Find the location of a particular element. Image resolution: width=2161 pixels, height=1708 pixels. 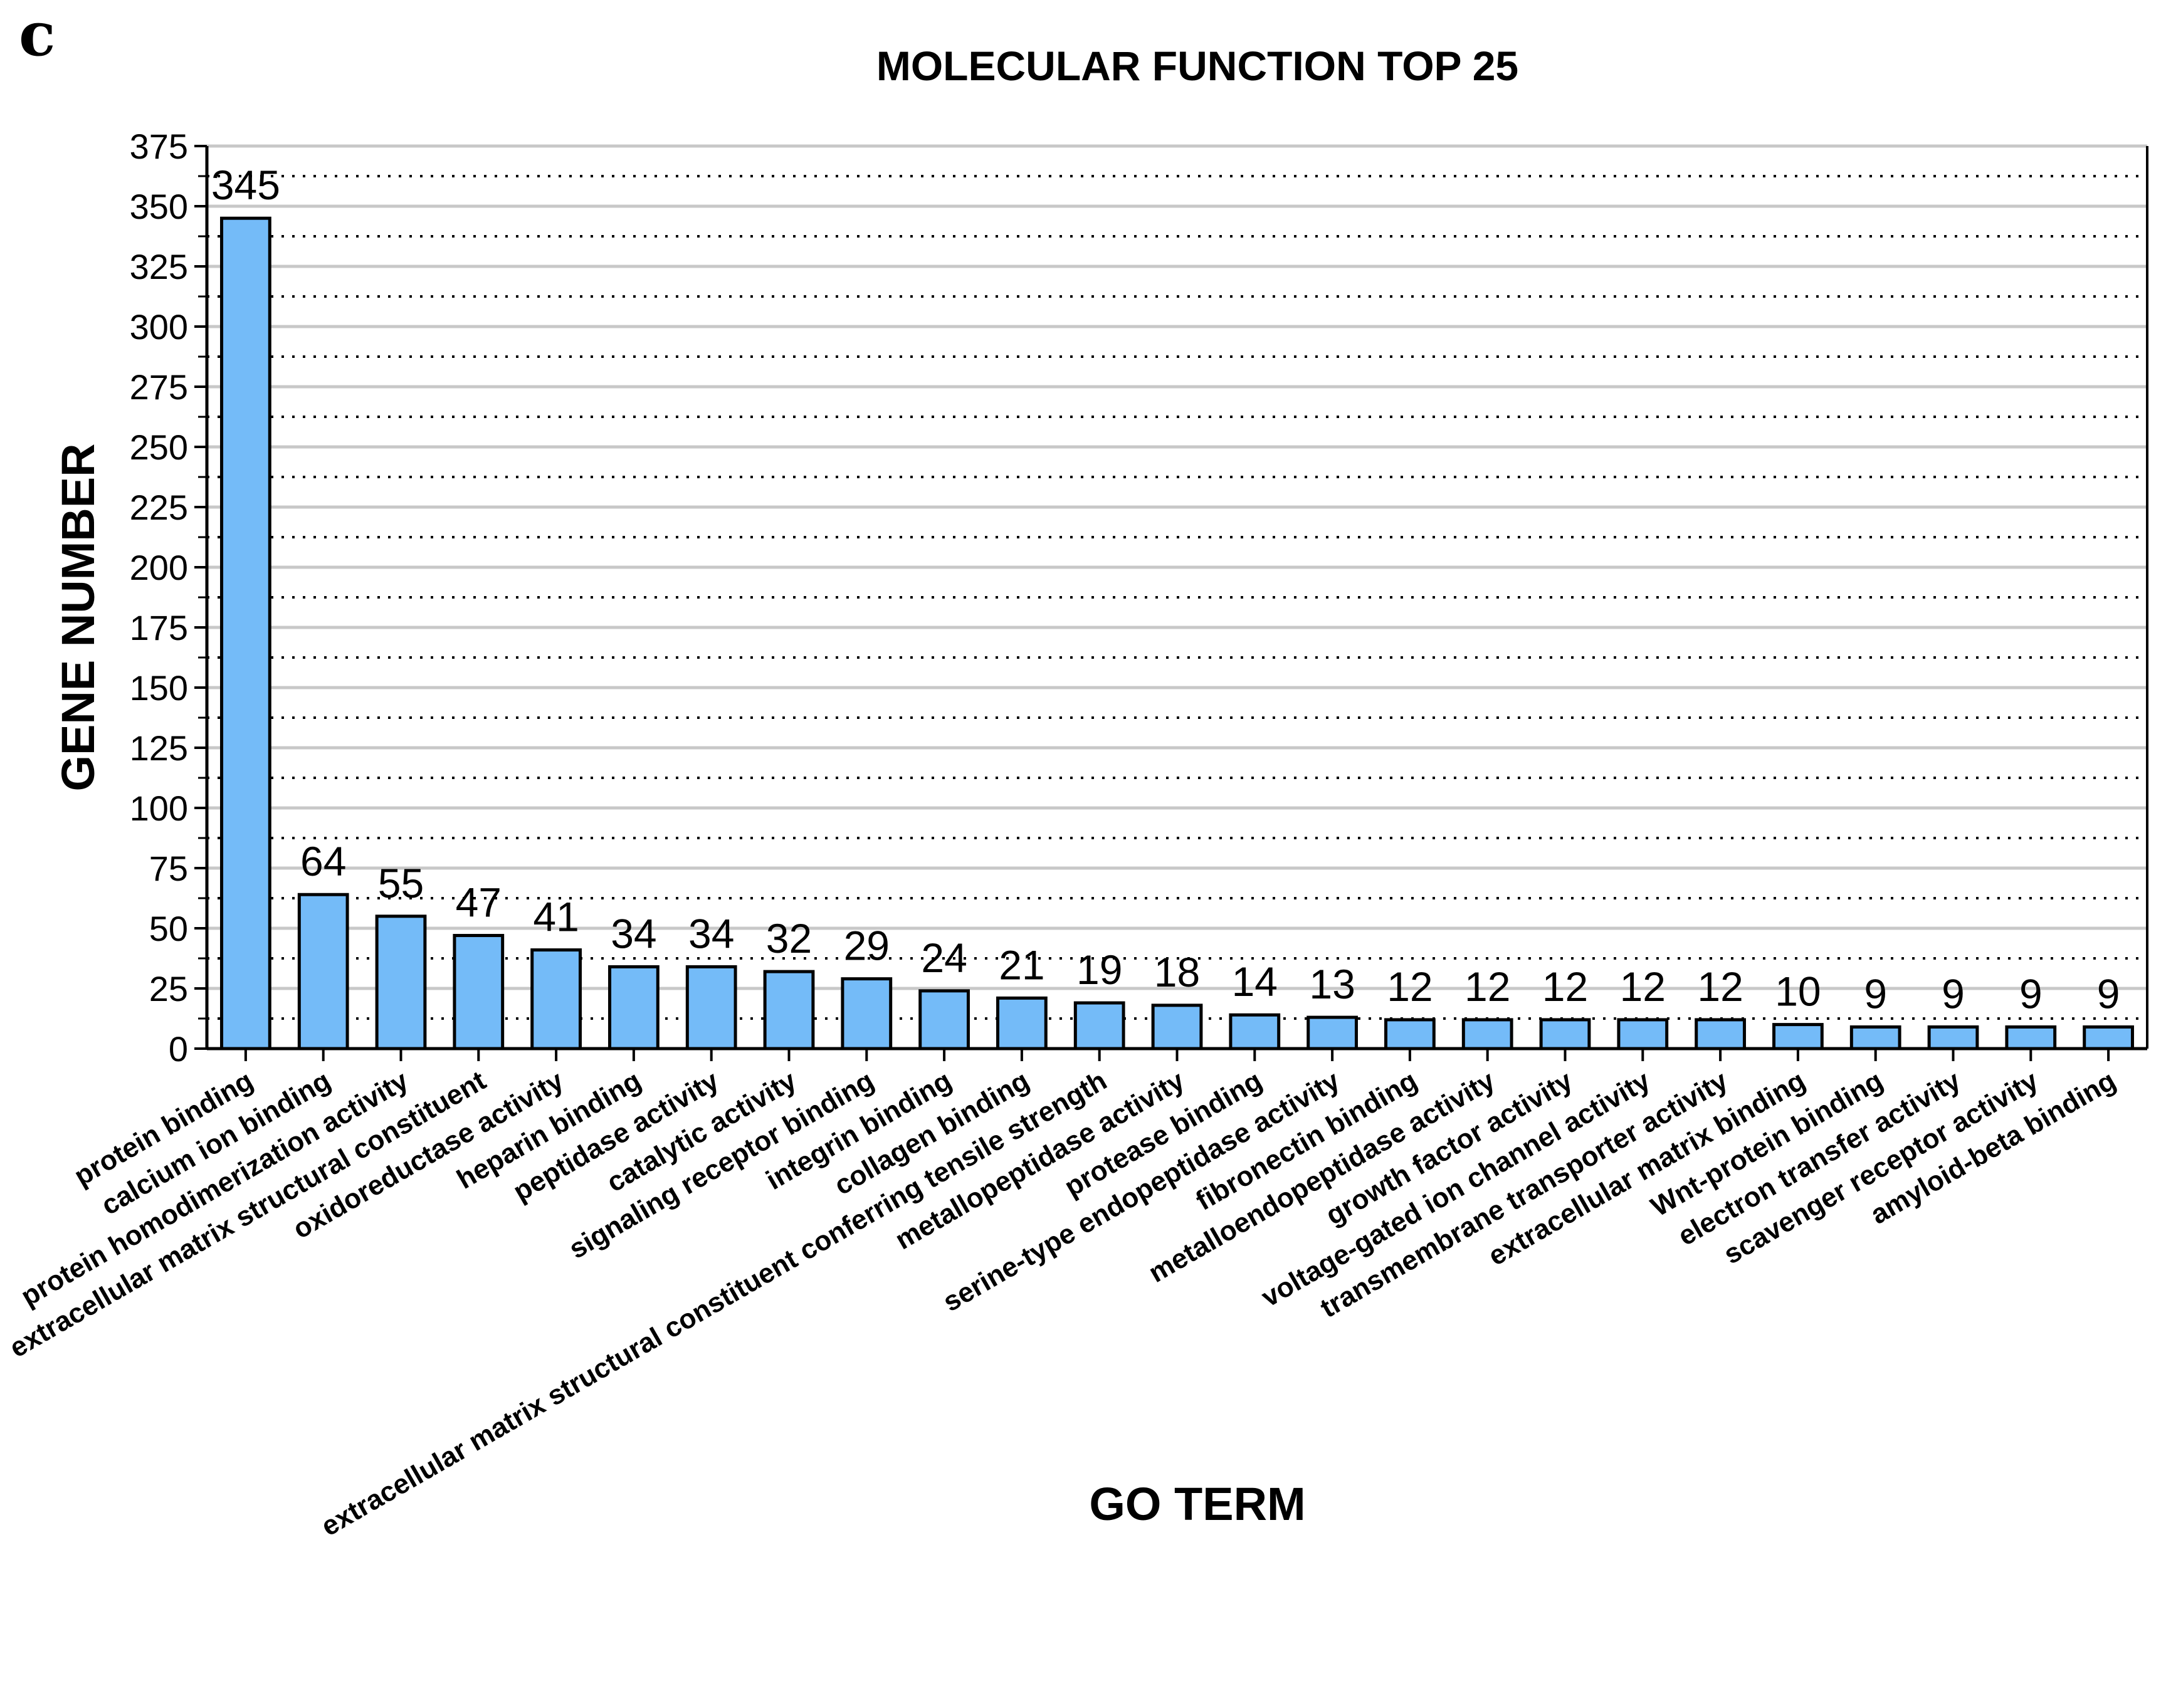

data-label: 345 is located at coordinates (245, 185).